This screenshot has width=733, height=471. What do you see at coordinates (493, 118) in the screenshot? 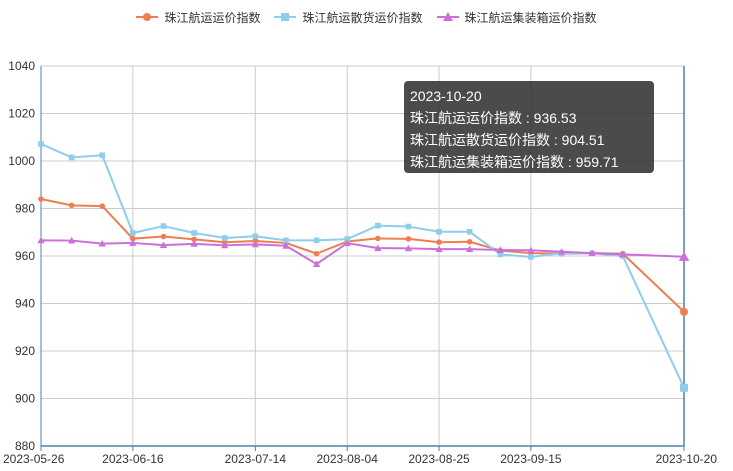
I see `tooltip-line-series-1: 珠江航运运价指数 : 936.53` at bounding box center [493, 118].